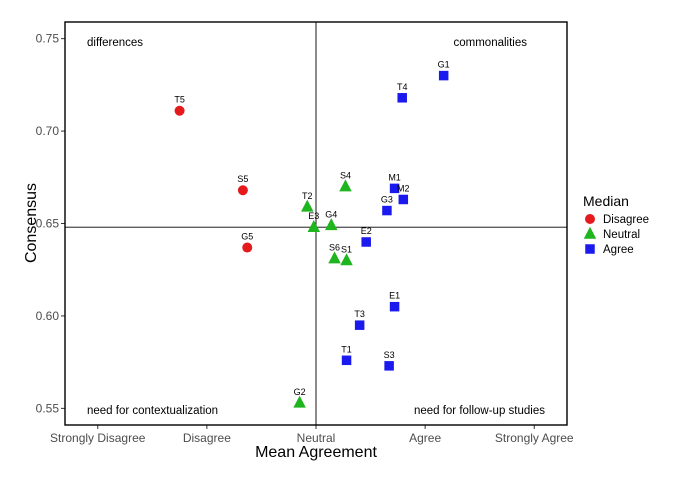 The image size is (675, 480). What do you see at coordinates (389, 366) in the screenshot?
I see `point-s3` at bounding box center [389, 366].